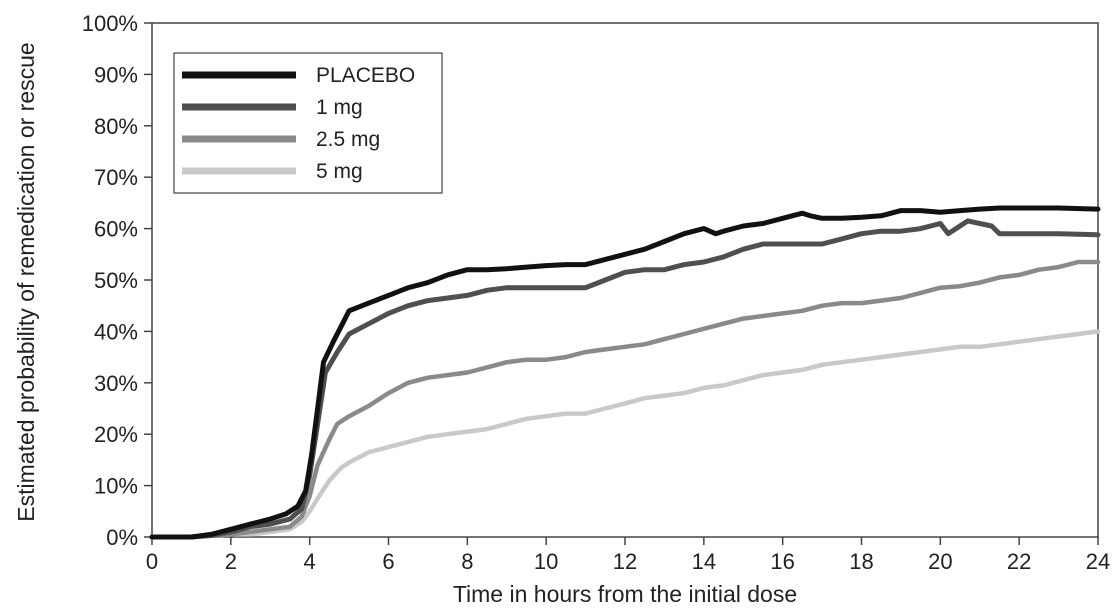 The image size is (1119, 613). Describe the element at coordinates (782, 561) in the screenshot. I see `x-tick-label: 16` at that location.